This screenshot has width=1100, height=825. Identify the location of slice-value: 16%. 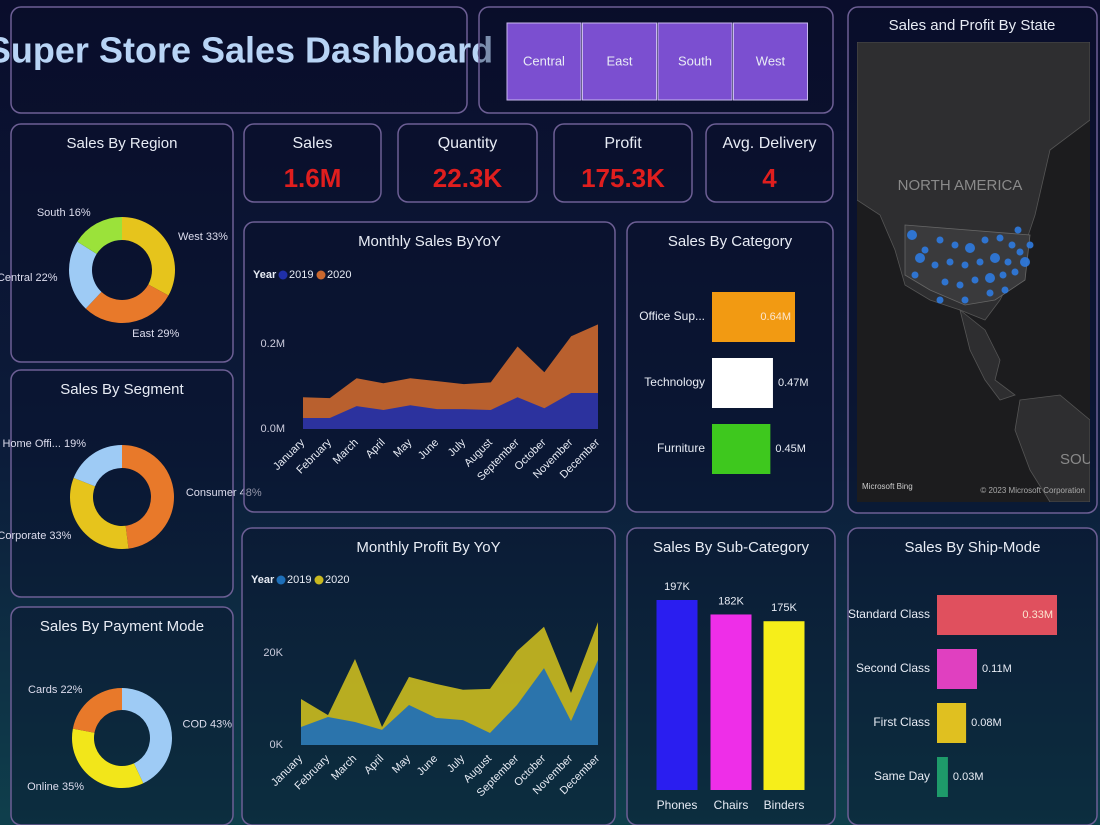
(80, 213).